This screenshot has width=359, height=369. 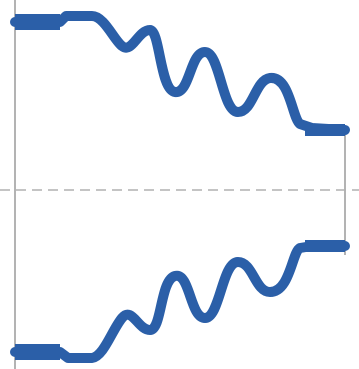 I want to click on lower-right-cuff, so click(x=325, y=246).